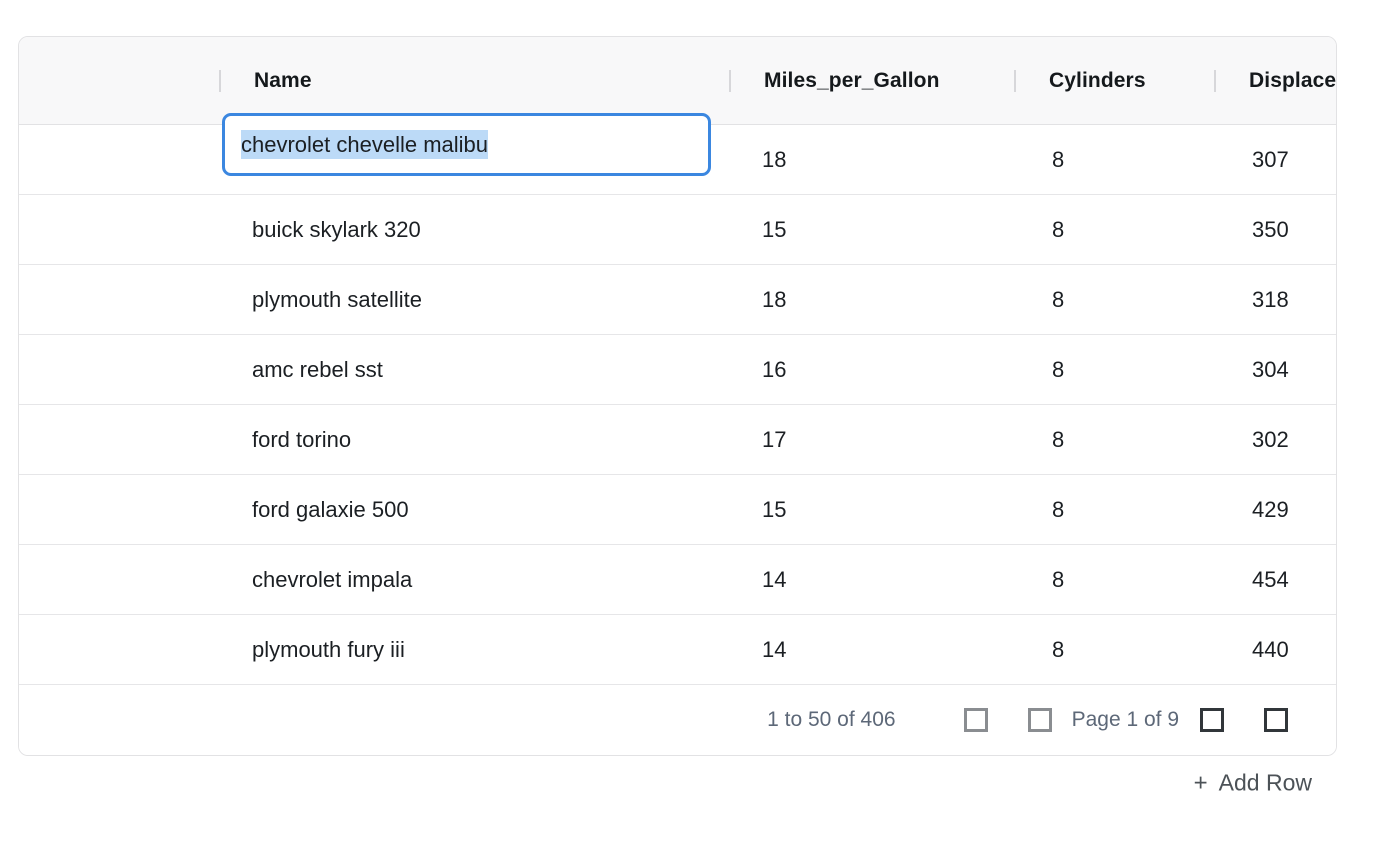 The width and height of the screenshot is (1388, 842). Describe the element at coordinates (677, 510) in the screenshot. I see `table-row: ford galaxie 500 15 8 429` at that location.